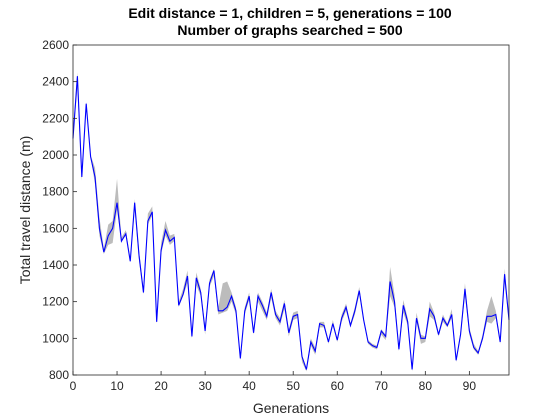 This screenshot has width=560, height=420. I want to click on x-tick-label: 80, so click(426, 386).